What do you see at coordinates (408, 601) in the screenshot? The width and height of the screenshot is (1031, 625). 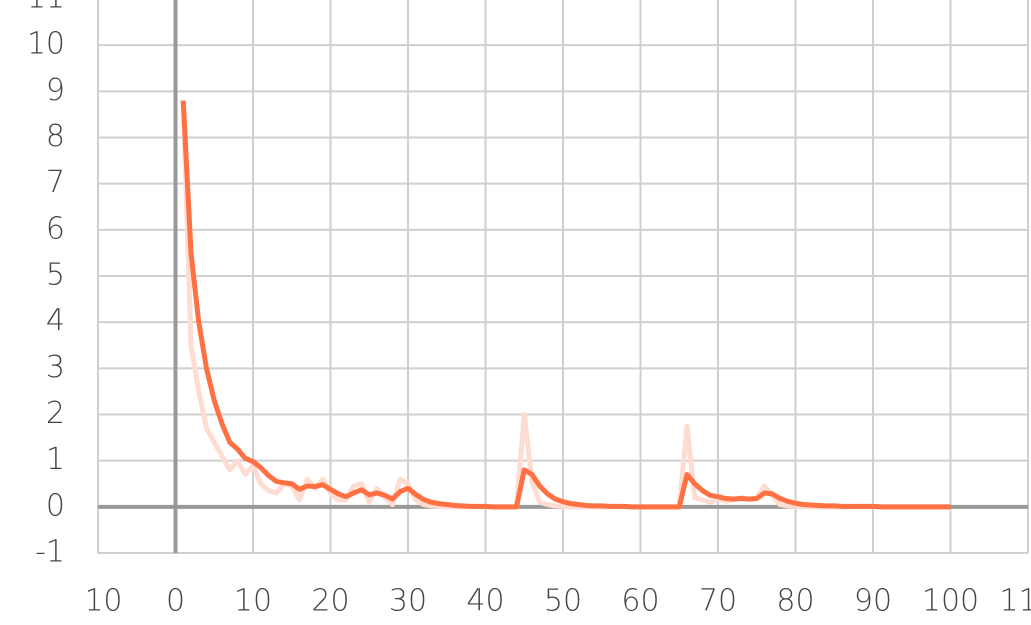 I see `x-tick-label: 30` at bounding box center [408, 601].